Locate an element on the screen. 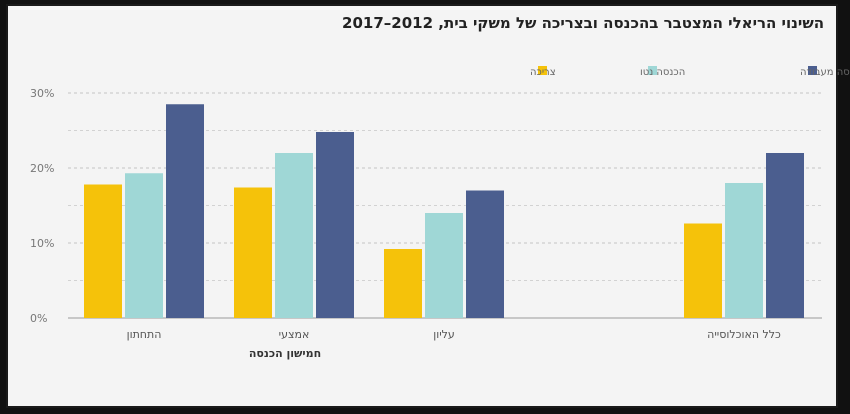  y-tick-label: 20% is located at coordinates (42, 168).